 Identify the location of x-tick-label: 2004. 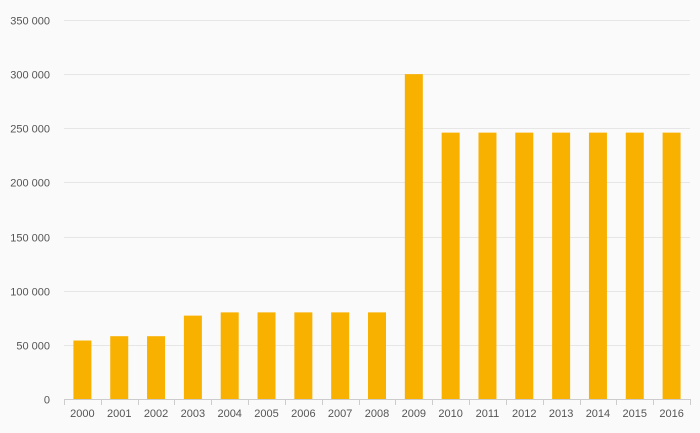
(229, 414).